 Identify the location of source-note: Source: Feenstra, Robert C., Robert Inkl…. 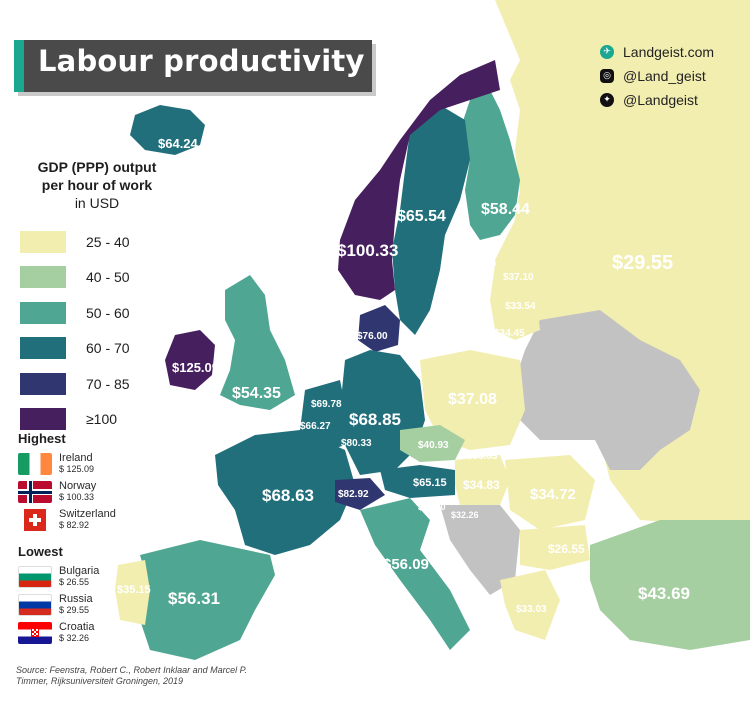
(166, 676).